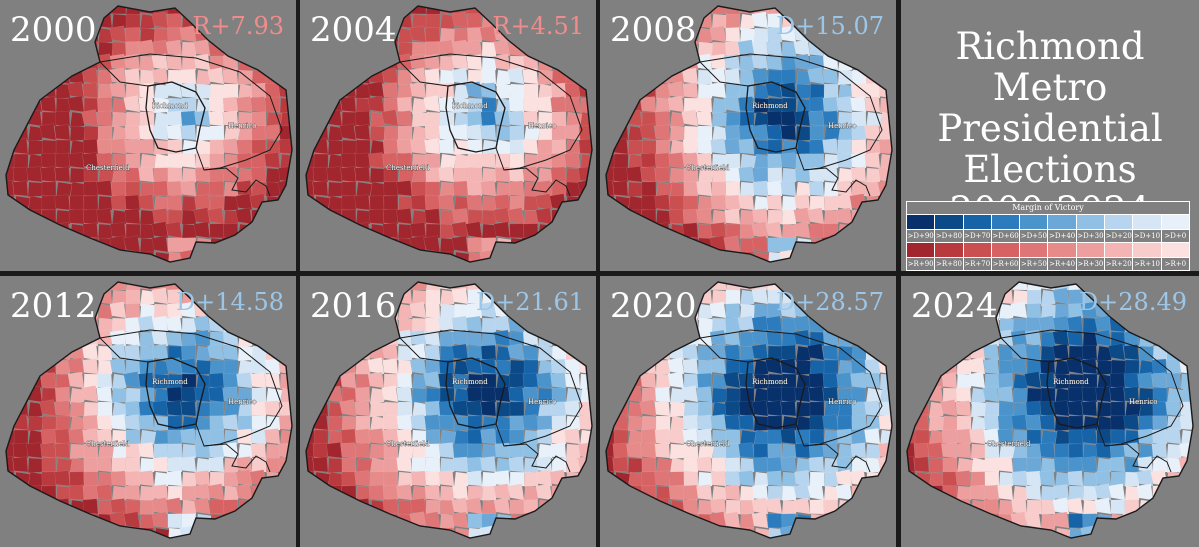  I want to click on legend-swatch, so click(1091, 250).